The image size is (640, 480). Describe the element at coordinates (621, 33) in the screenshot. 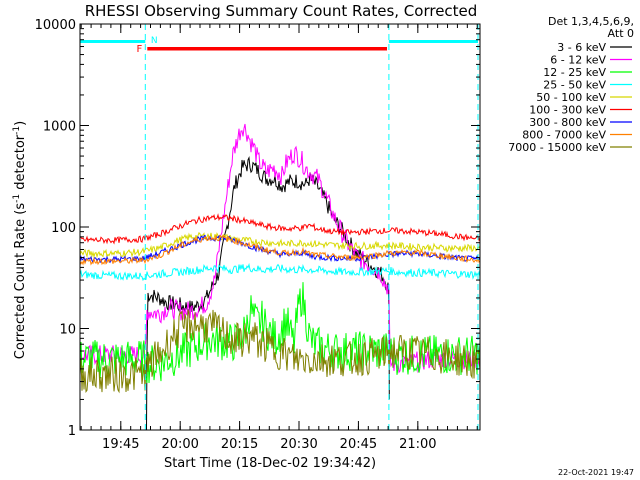

I see `legend-header-attenuator: Att 0` at that location.